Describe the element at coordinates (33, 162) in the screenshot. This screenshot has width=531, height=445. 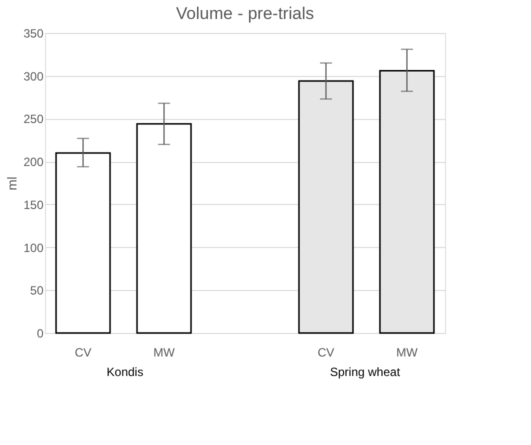
I see `y-tick-label: 200` at that location.